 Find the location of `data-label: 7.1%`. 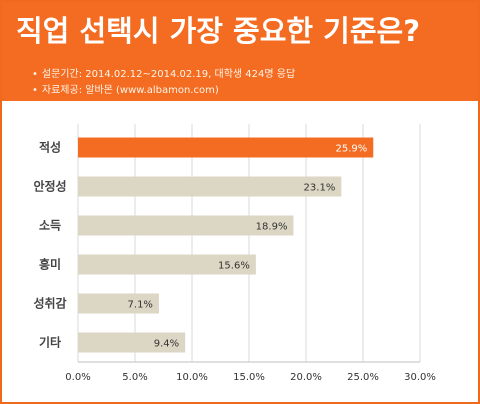

data-label: 7.1% is located at coordinates (140, 305).